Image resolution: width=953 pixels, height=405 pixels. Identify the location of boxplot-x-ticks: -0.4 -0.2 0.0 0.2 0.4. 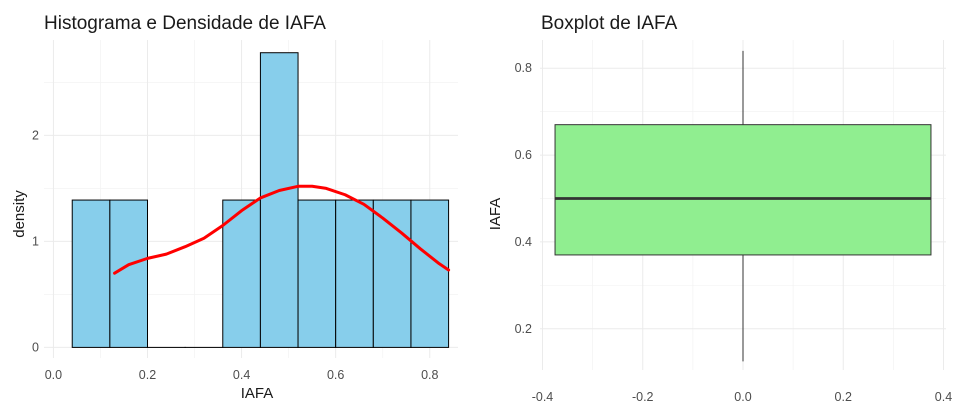
(742, 397).